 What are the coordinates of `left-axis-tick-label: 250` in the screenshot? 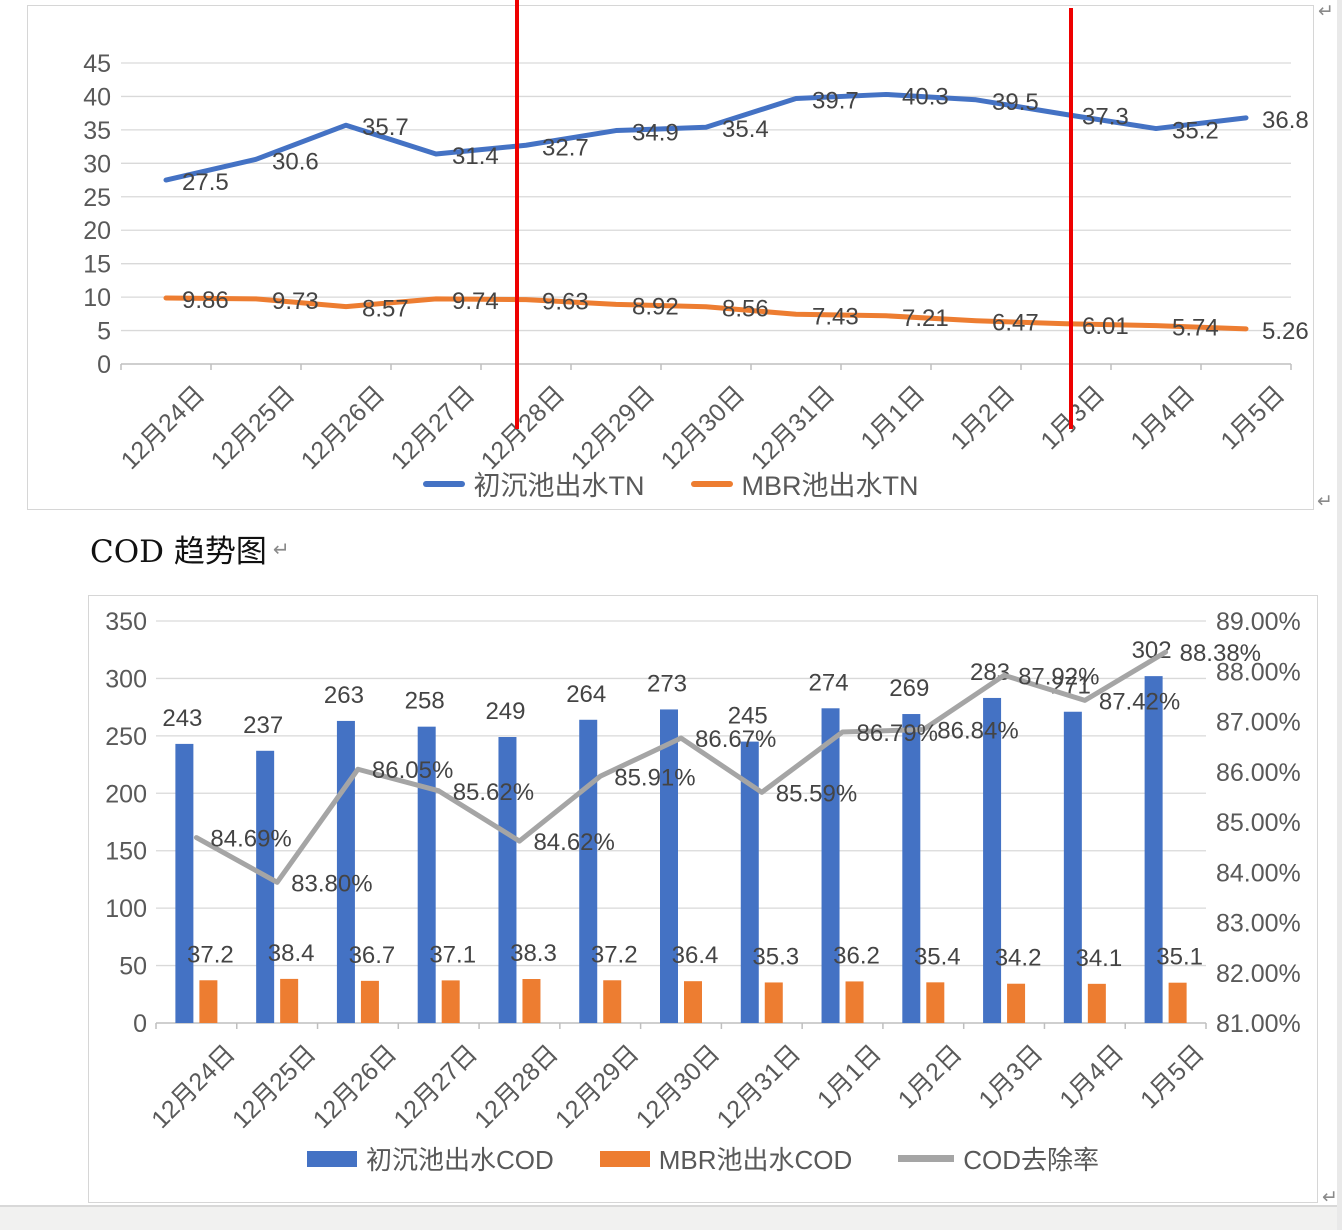 It's located at (126, 737).